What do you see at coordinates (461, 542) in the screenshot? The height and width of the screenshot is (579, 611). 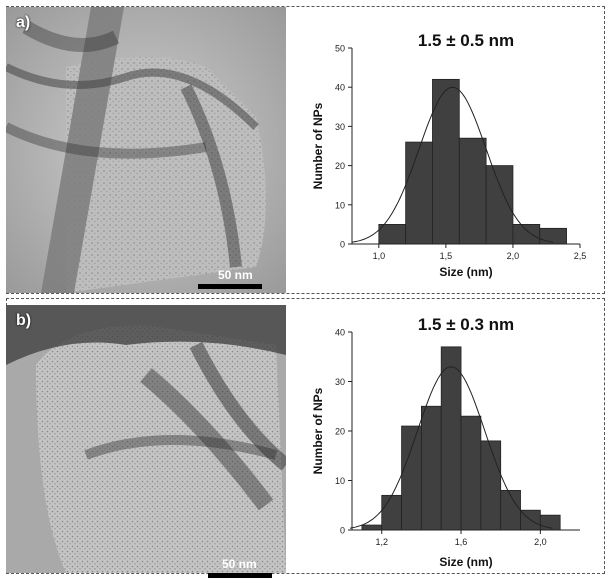 I see `x-tick-label: 1,6` at bounding box center [461, 542].